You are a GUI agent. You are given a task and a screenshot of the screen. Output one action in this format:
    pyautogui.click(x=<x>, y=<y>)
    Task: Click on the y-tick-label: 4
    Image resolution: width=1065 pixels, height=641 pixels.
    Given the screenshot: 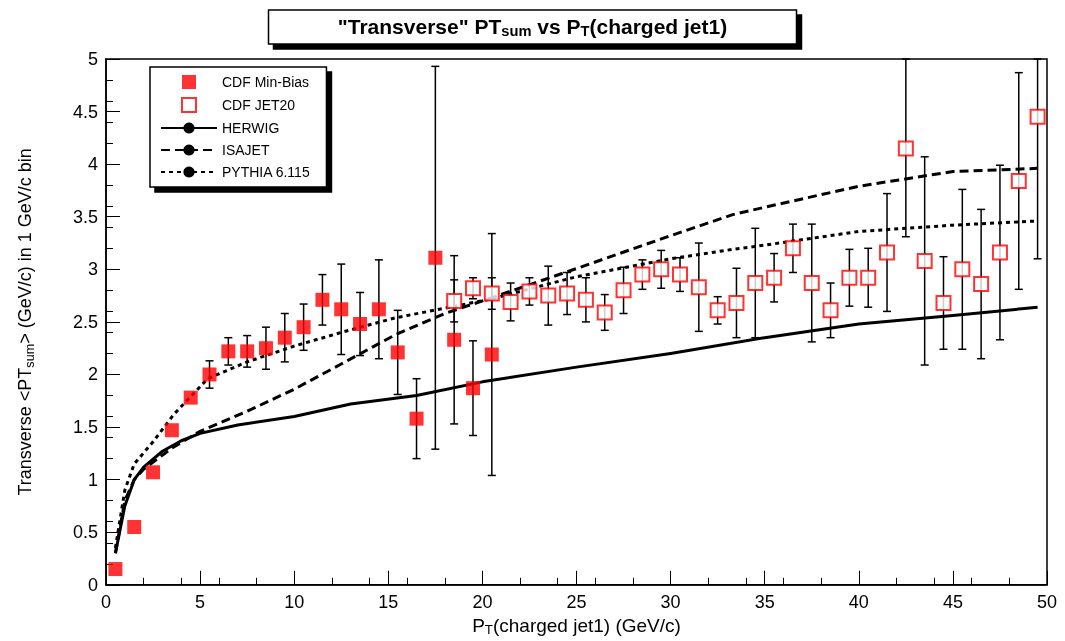 What is the action you would take?
    pyautogui.click(x=92, y=164)
    